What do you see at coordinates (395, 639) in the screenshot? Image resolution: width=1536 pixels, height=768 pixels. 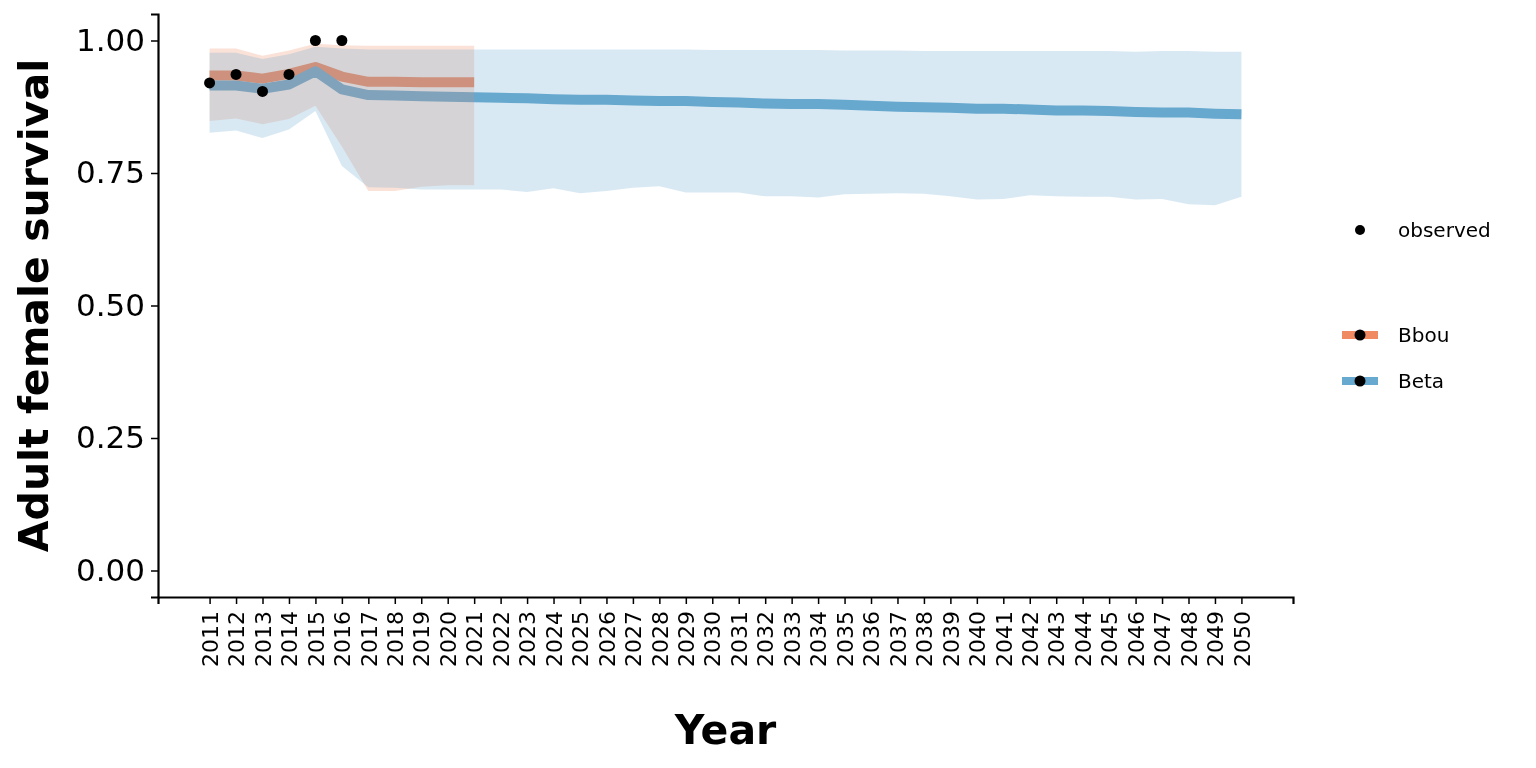 I see `x-tick-label: 2018` at bounding box center [395, 639].